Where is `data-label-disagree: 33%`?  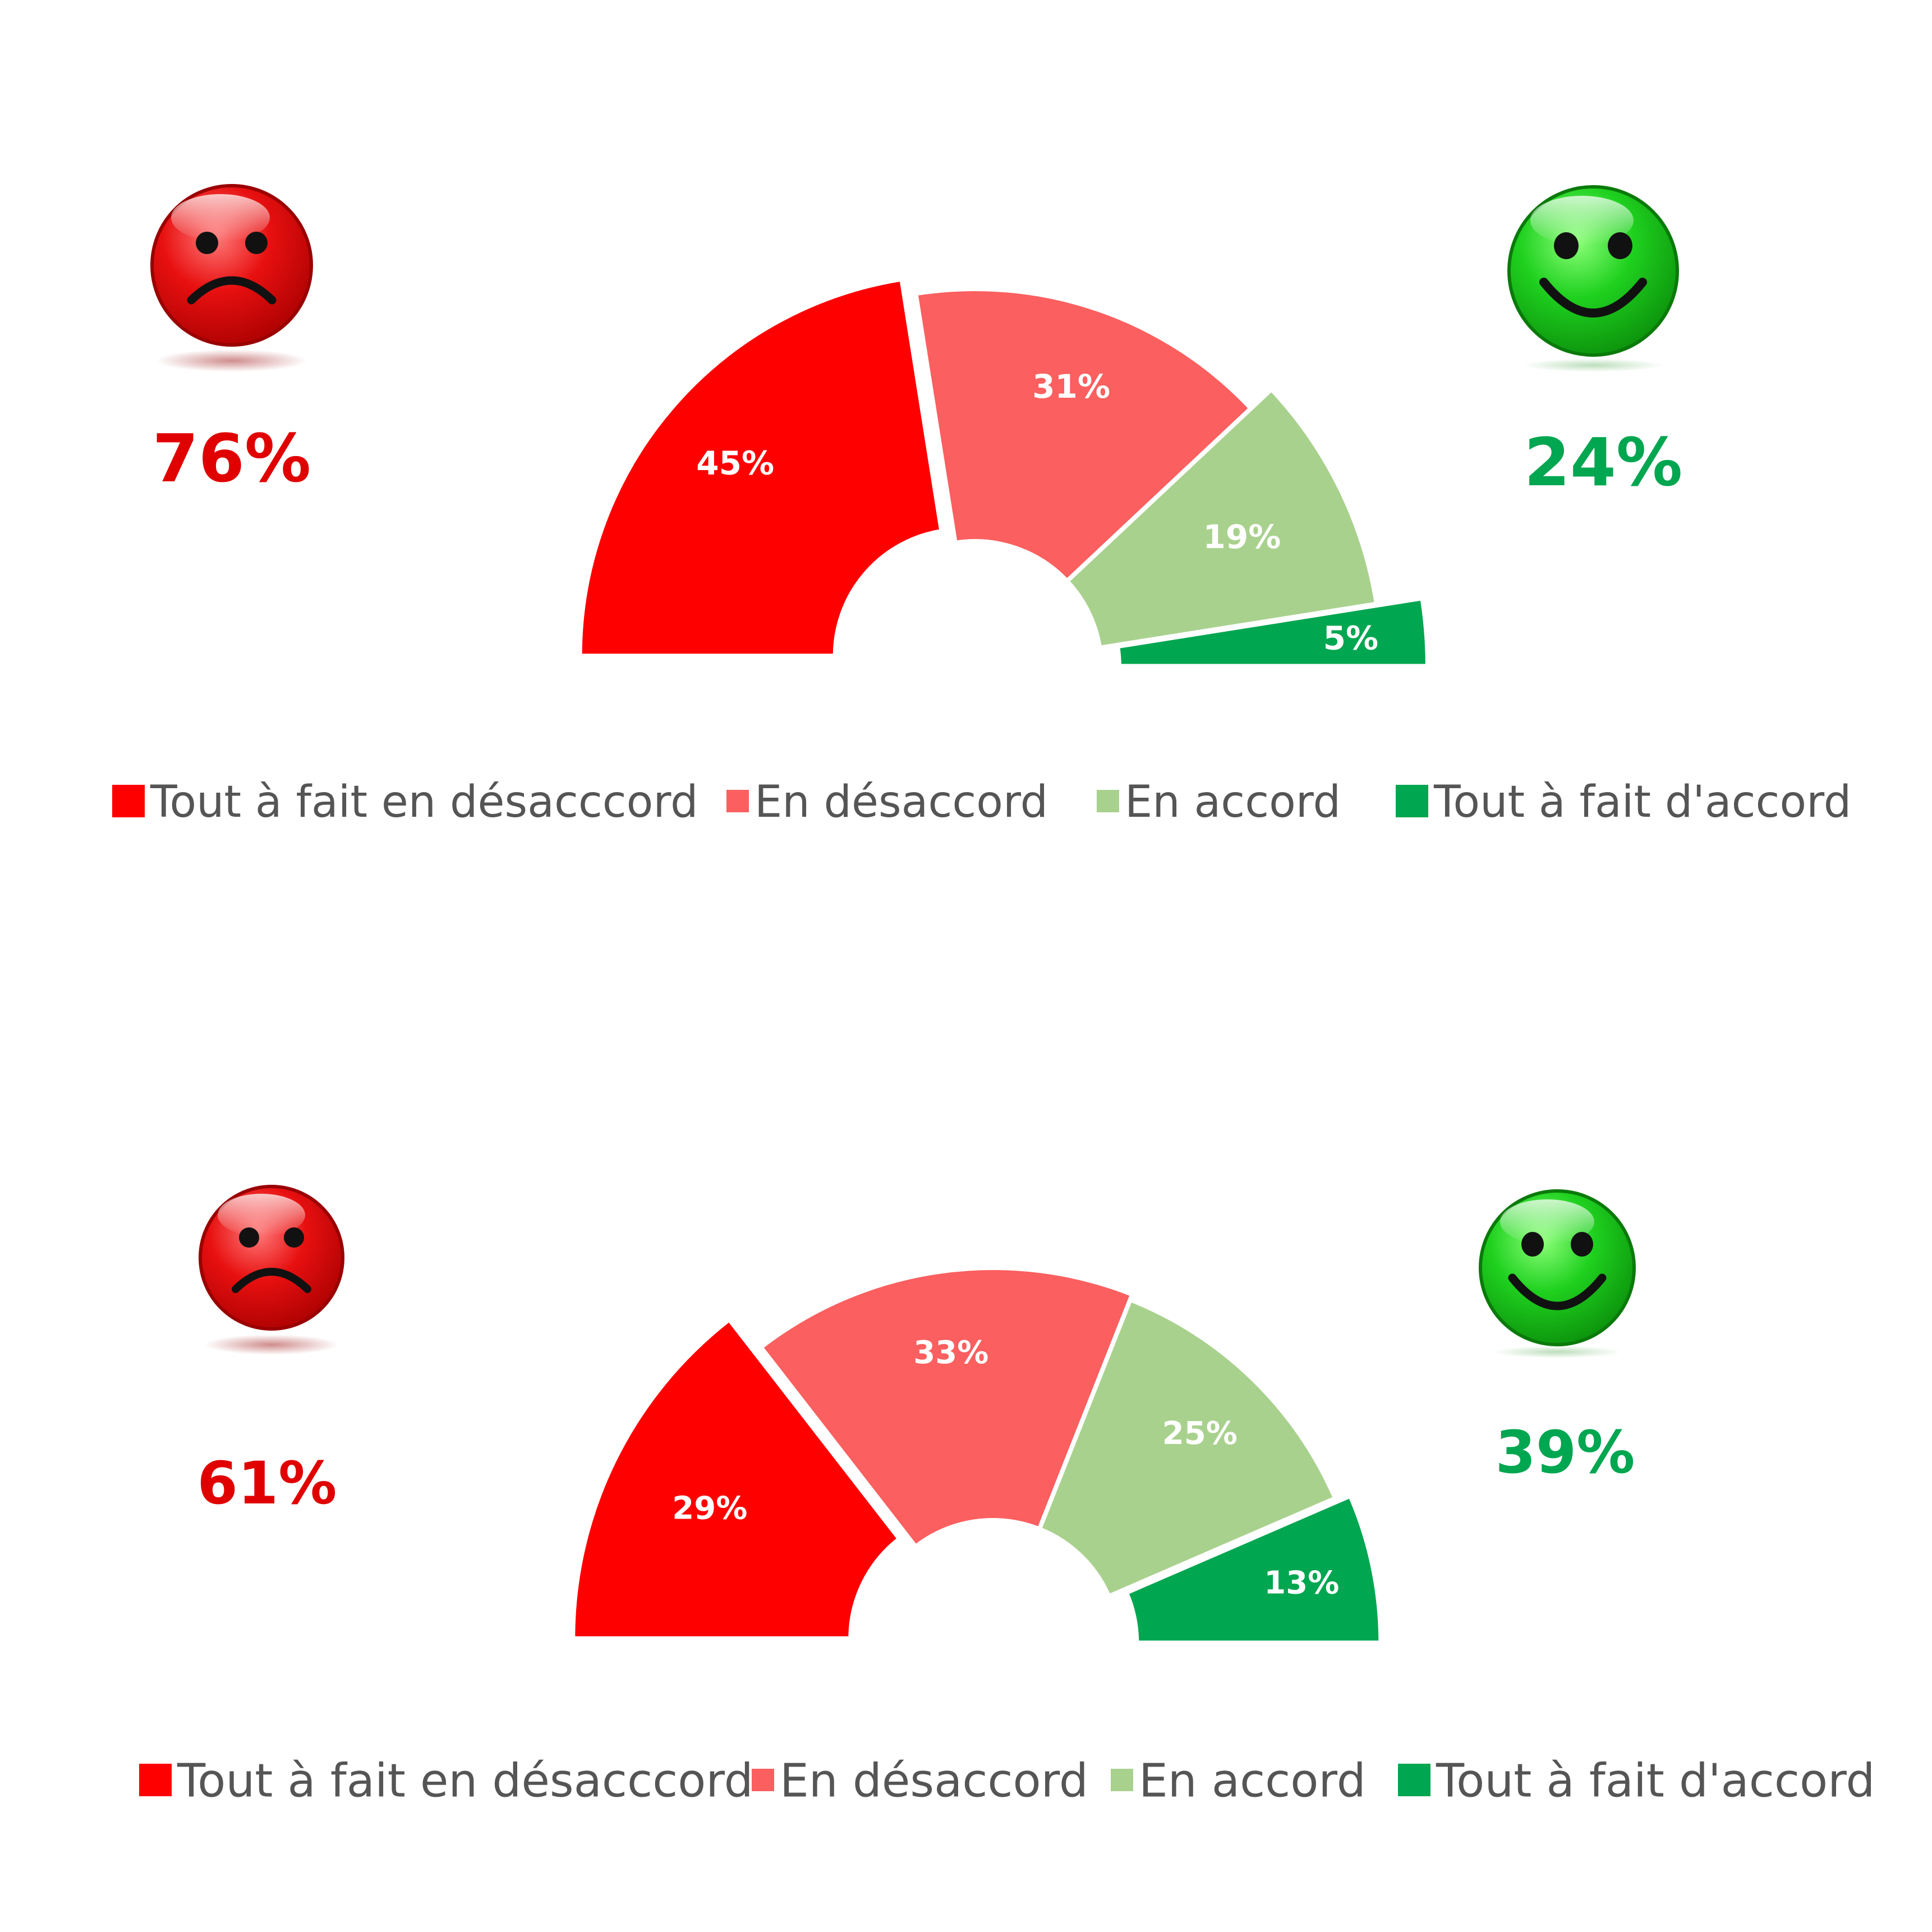
data-label-disagree: 33% is located at coordinates (951, 1353).